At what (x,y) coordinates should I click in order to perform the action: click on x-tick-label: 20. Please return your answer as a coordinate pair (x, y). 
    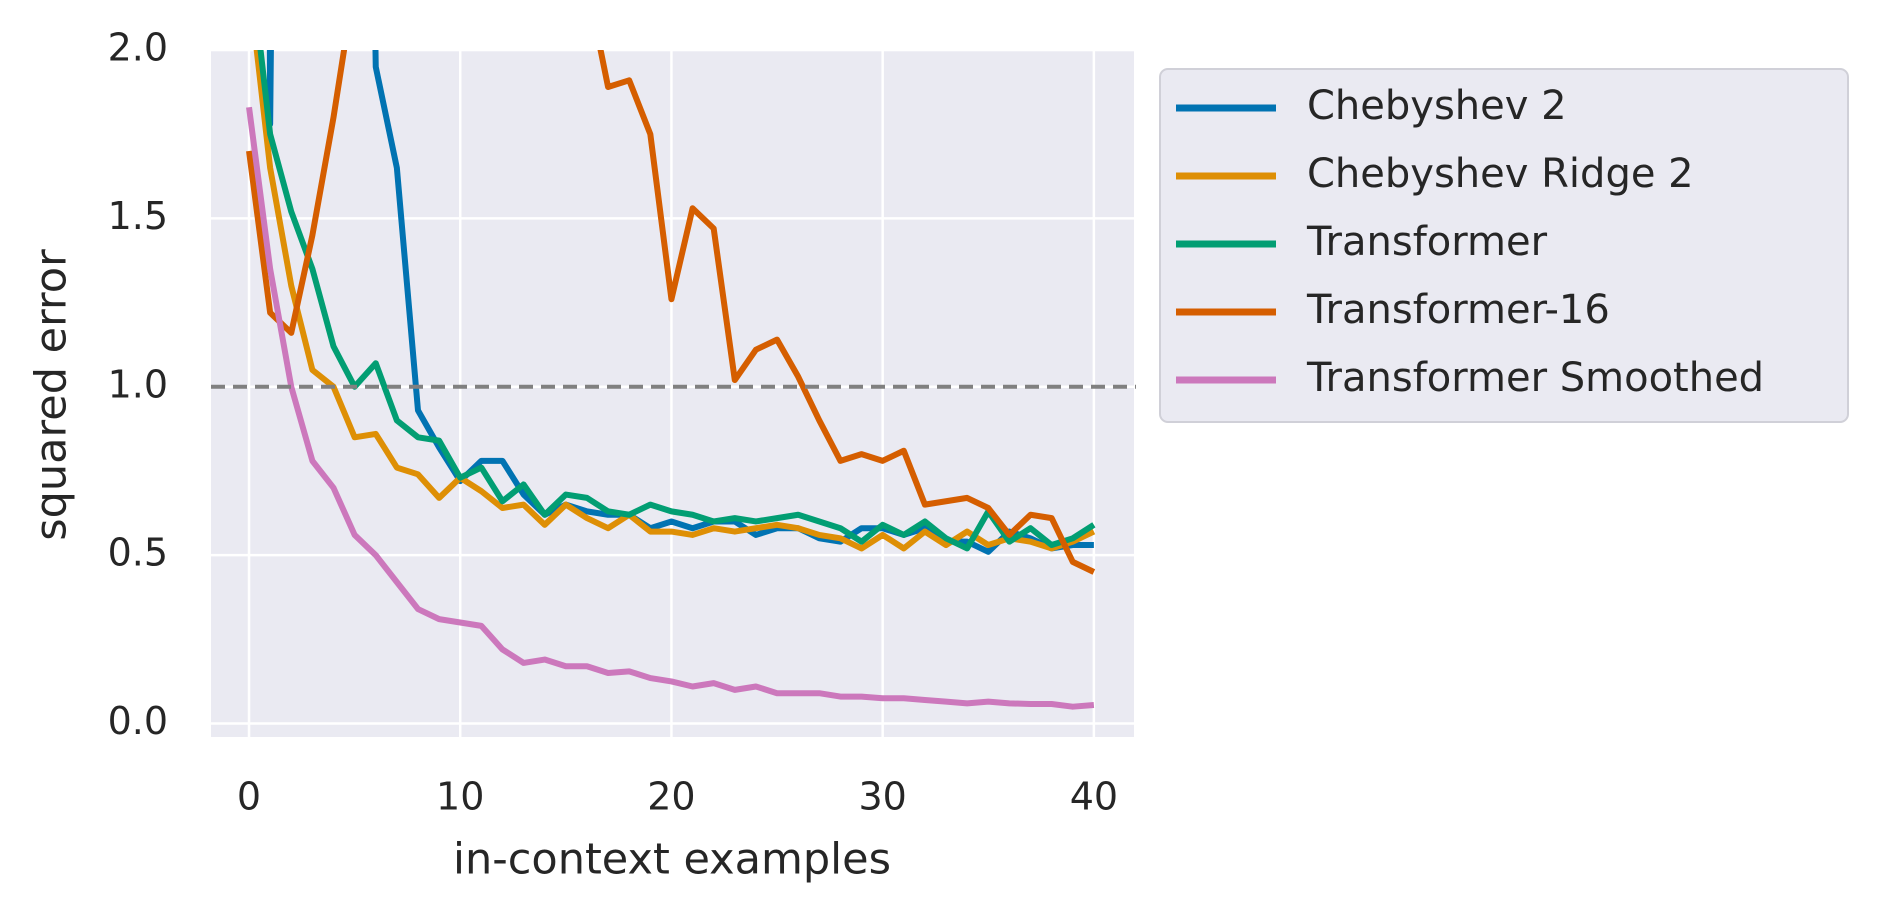
    Looking at the image, I should click on (671, 797).